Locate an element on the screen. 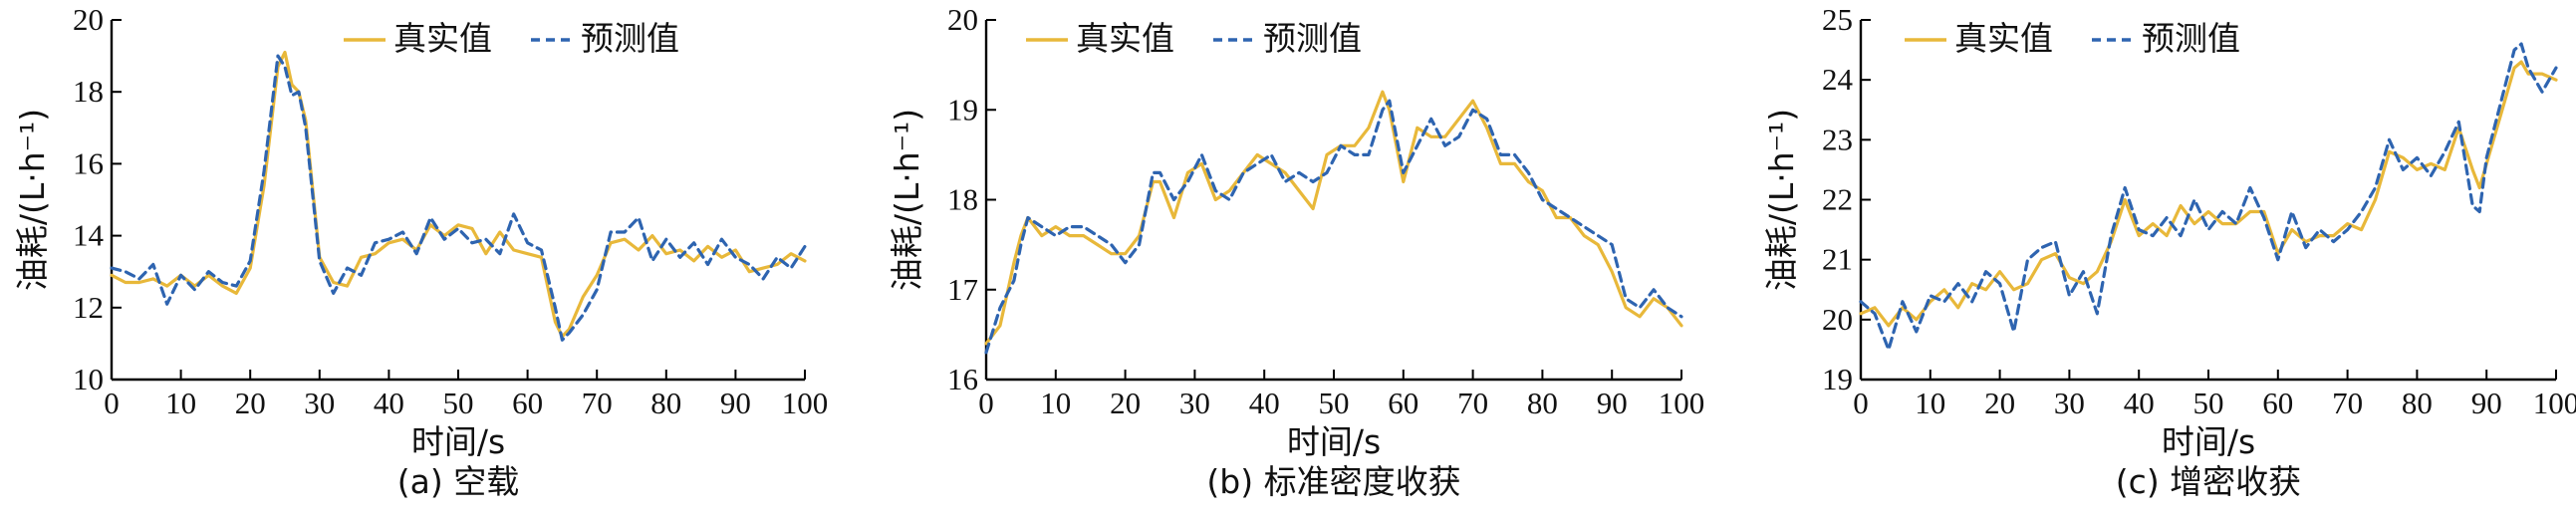 This screenshot has height=519, width=2576. y-tick-label: 22 is located at coordinates (1837, 199).